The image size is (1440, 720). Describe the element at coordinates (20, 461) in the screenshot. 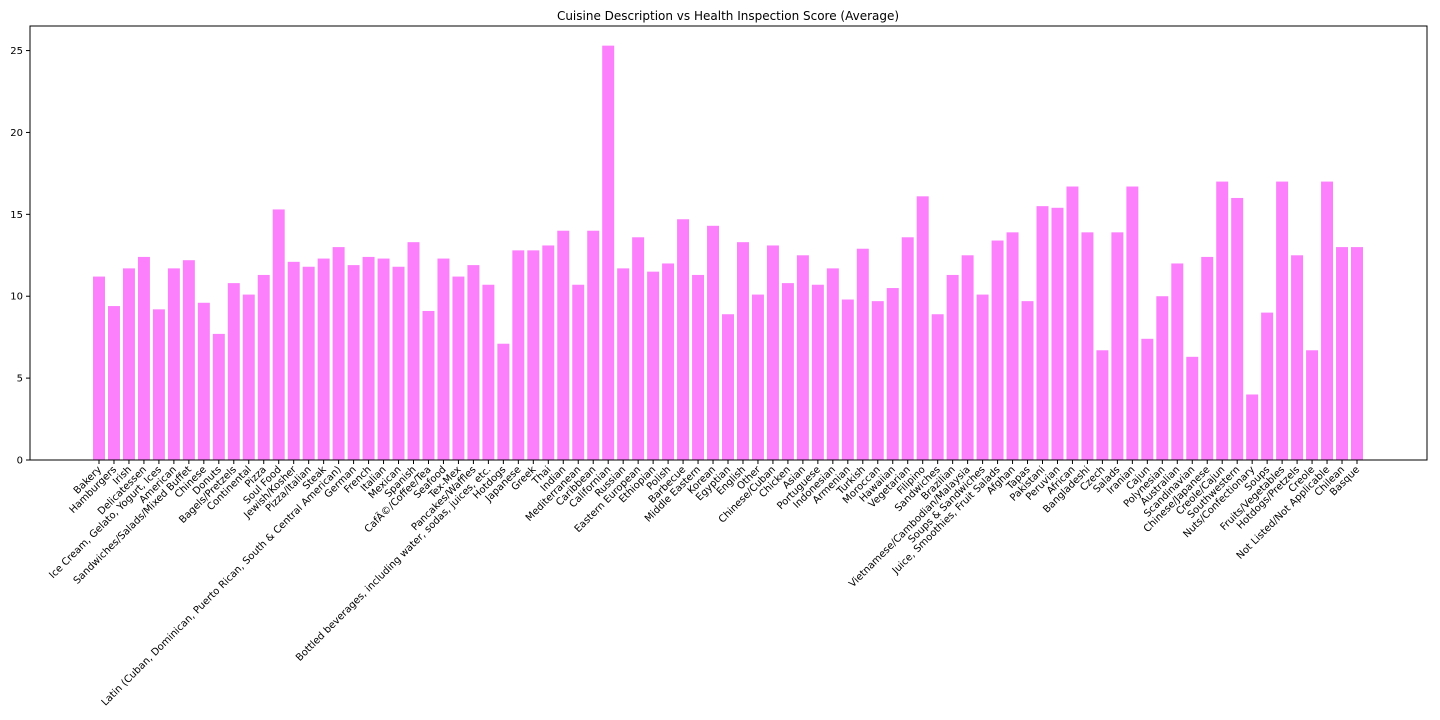

I see `y-tick-label: 0` at that location.